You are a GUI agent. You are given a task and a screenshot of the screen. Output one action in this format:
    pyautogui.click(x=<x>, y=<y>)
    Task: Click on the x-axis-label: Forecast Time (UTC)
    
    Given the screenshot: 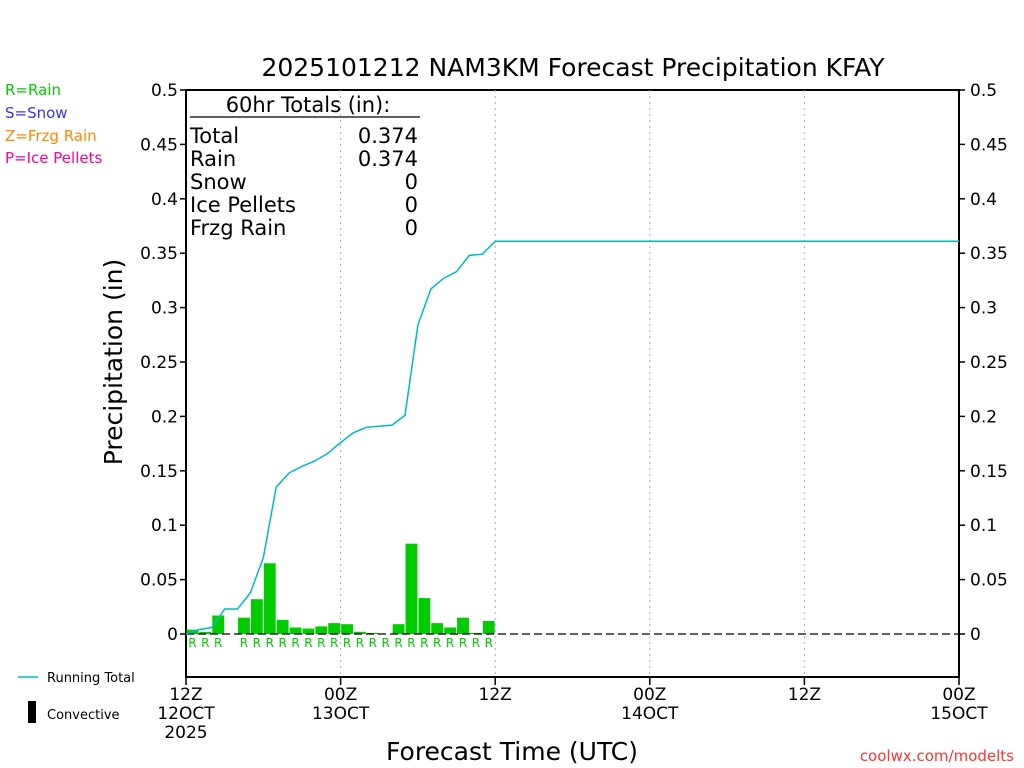 What is the action you would take?
    pyautogui.click(x=512, y=751)
    